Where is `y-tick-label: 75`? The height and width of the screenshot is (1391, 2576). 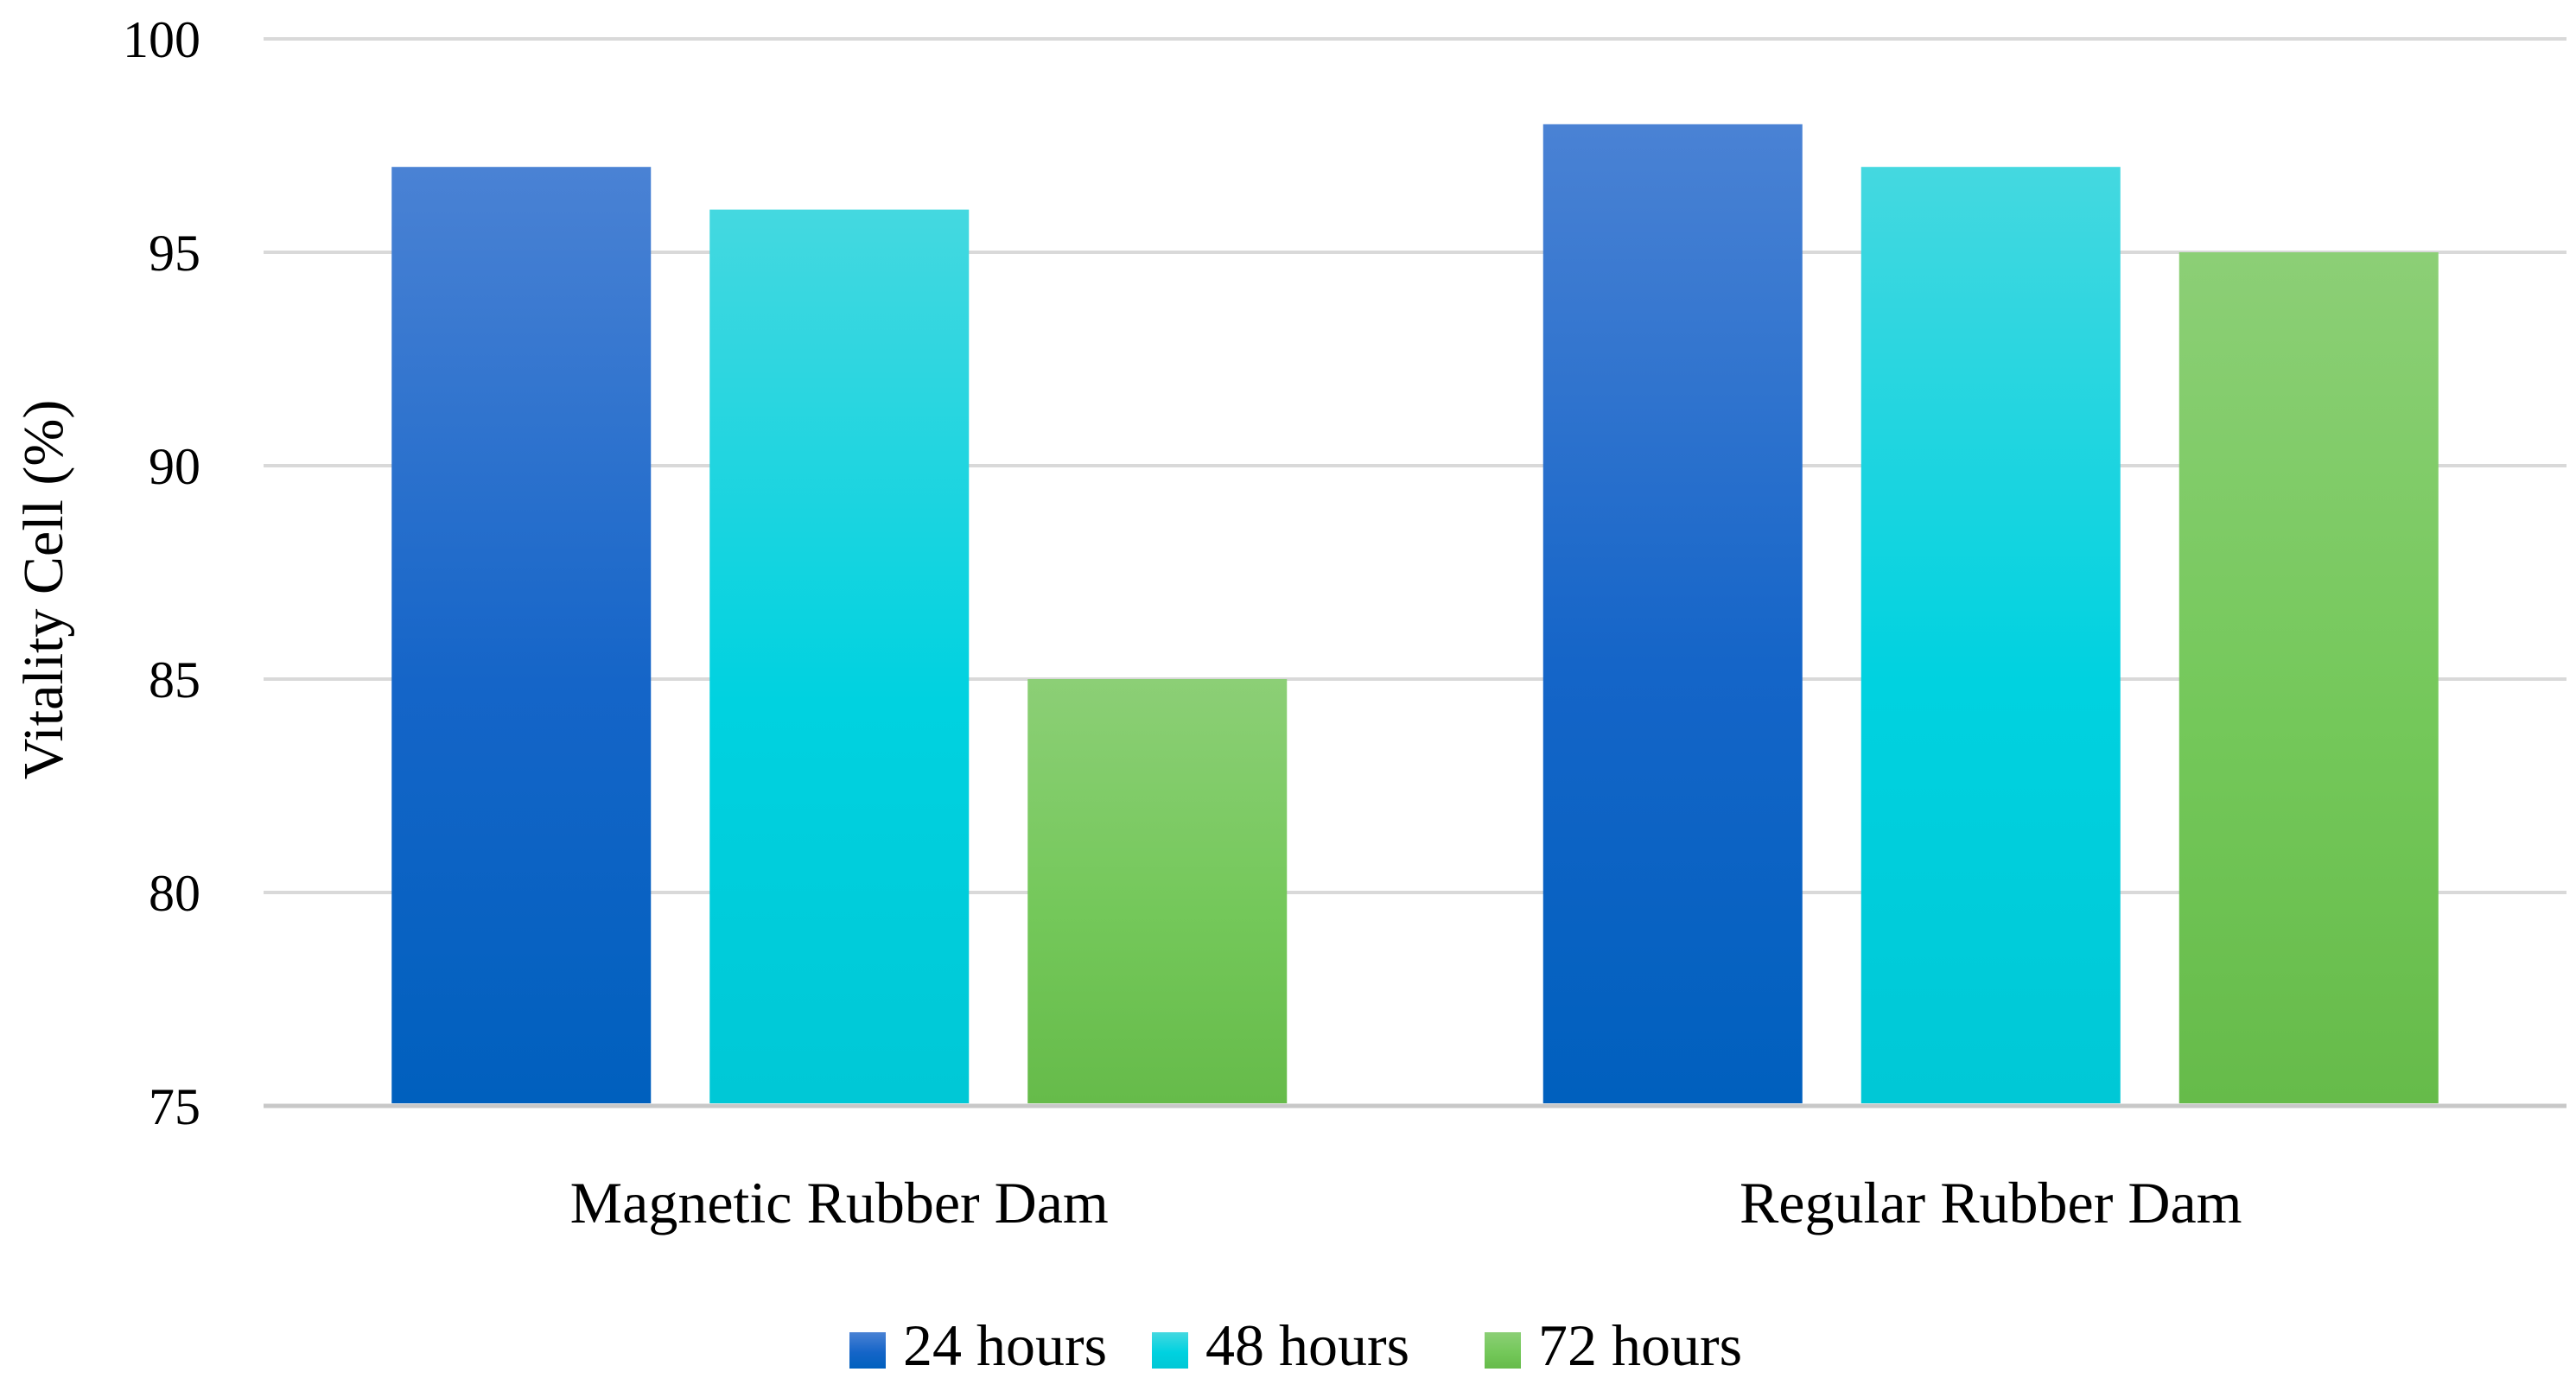
y-tick-label: 75 is located at coordinates (175, 1106).